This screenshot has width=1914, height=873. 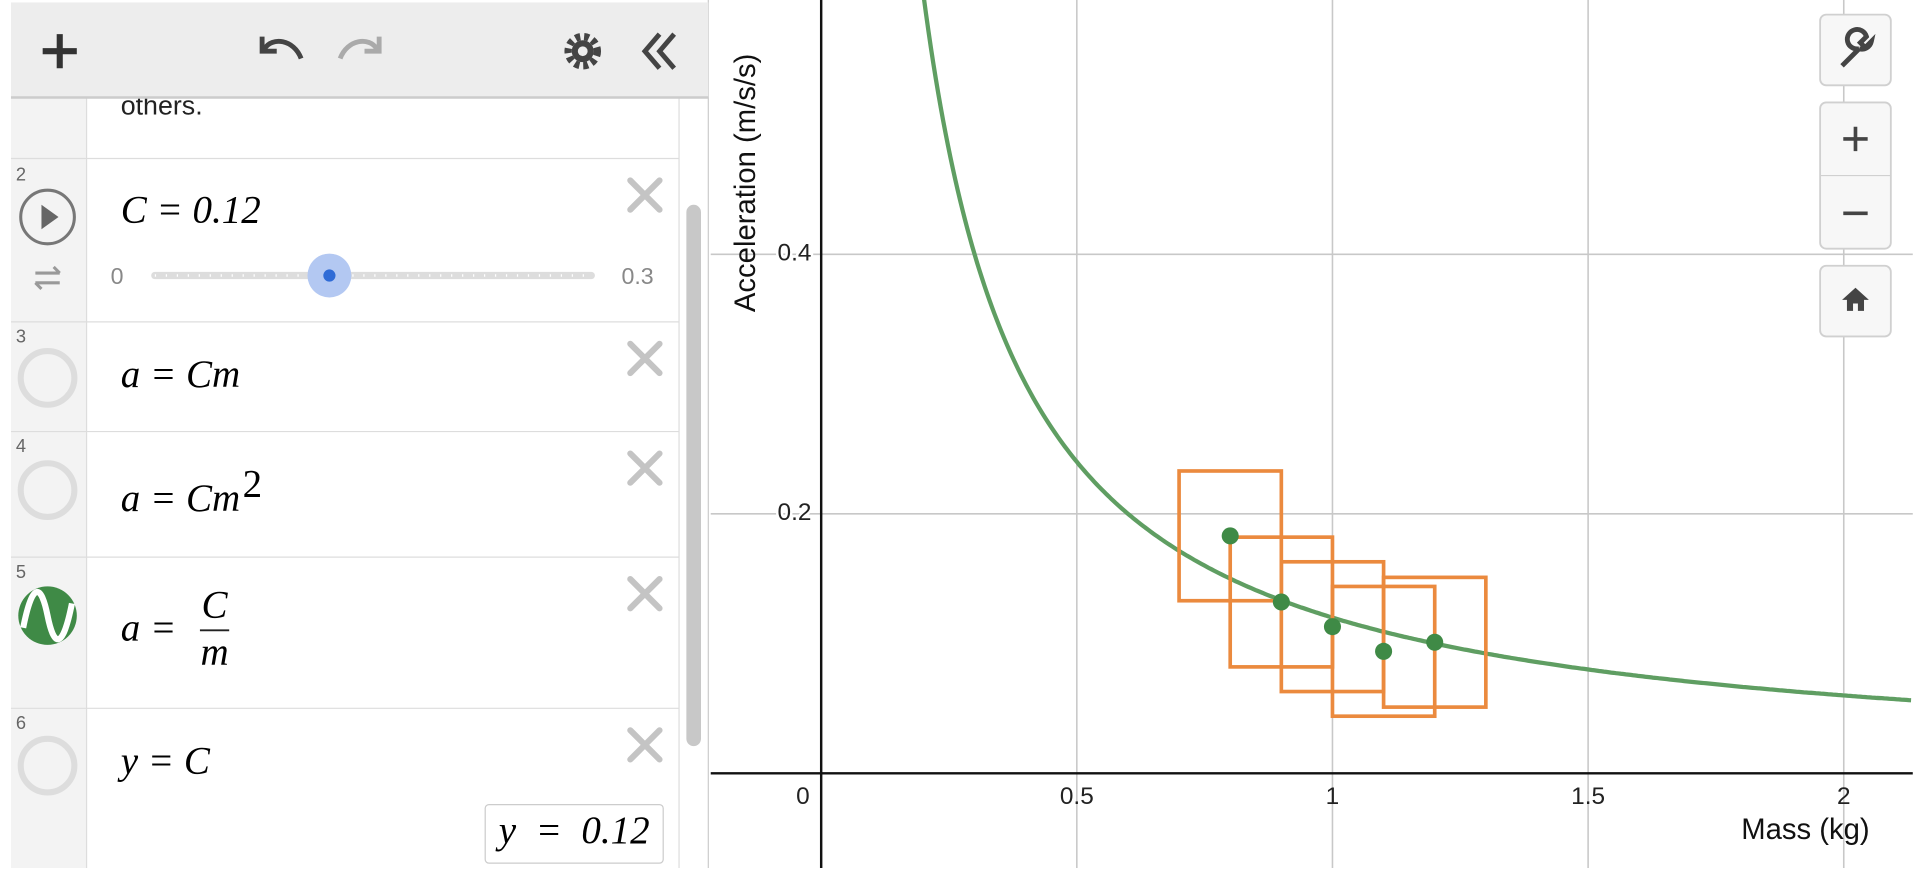 I want to click on numerator: C, so click(x=215, y=604).